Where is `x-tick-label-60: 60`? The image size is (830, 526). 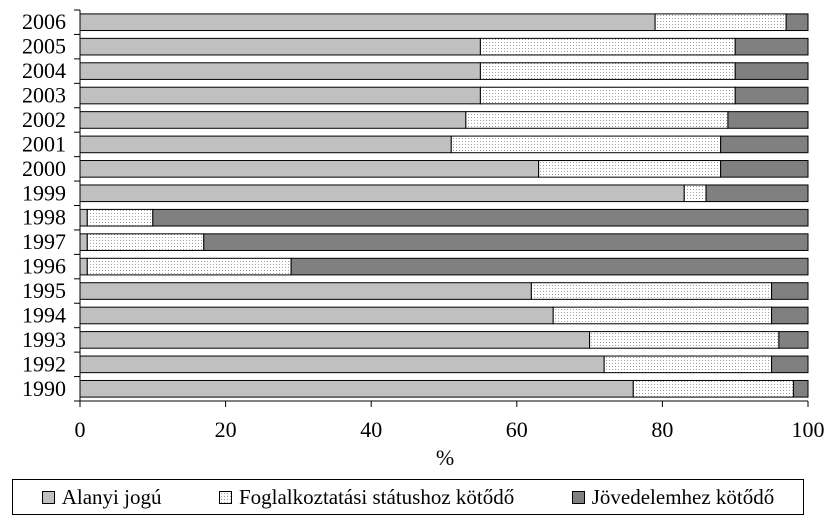 x-tick-label-60: 60 is located at coordinates (517, 429).